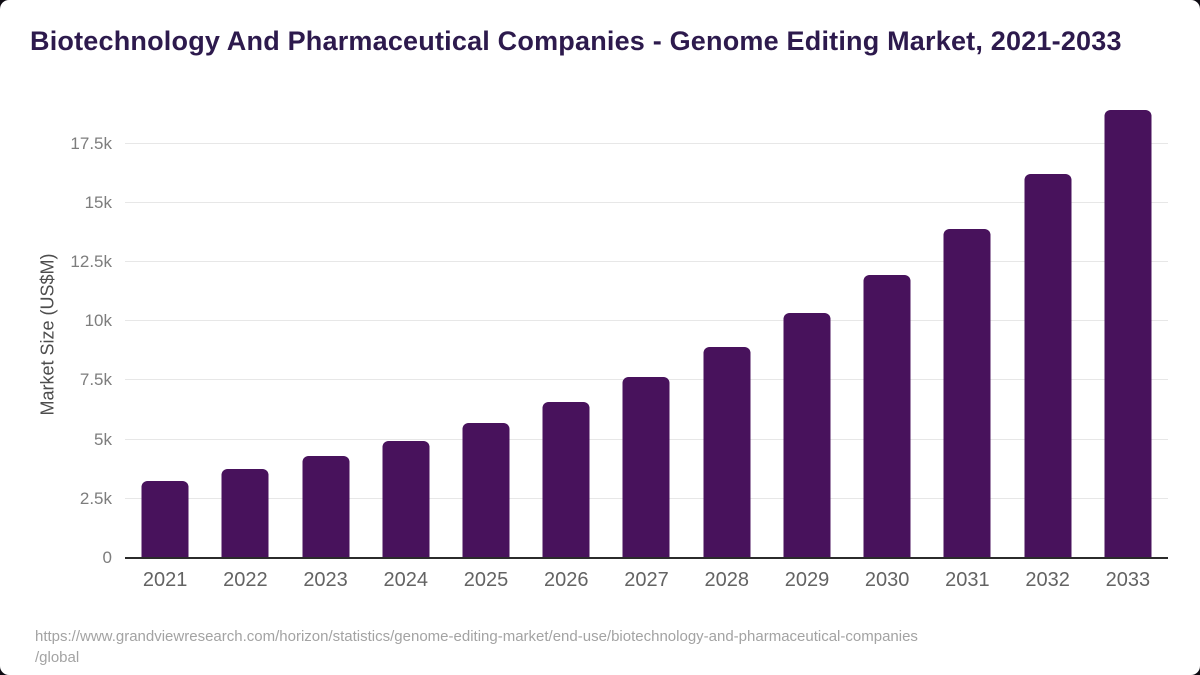 The width and height of the screenshot is (1200, 675). What do you see at coordinates (1047, 580) in the screenshot?
I see `x-tick-label: 2032` at bounding box center [1047, 580].